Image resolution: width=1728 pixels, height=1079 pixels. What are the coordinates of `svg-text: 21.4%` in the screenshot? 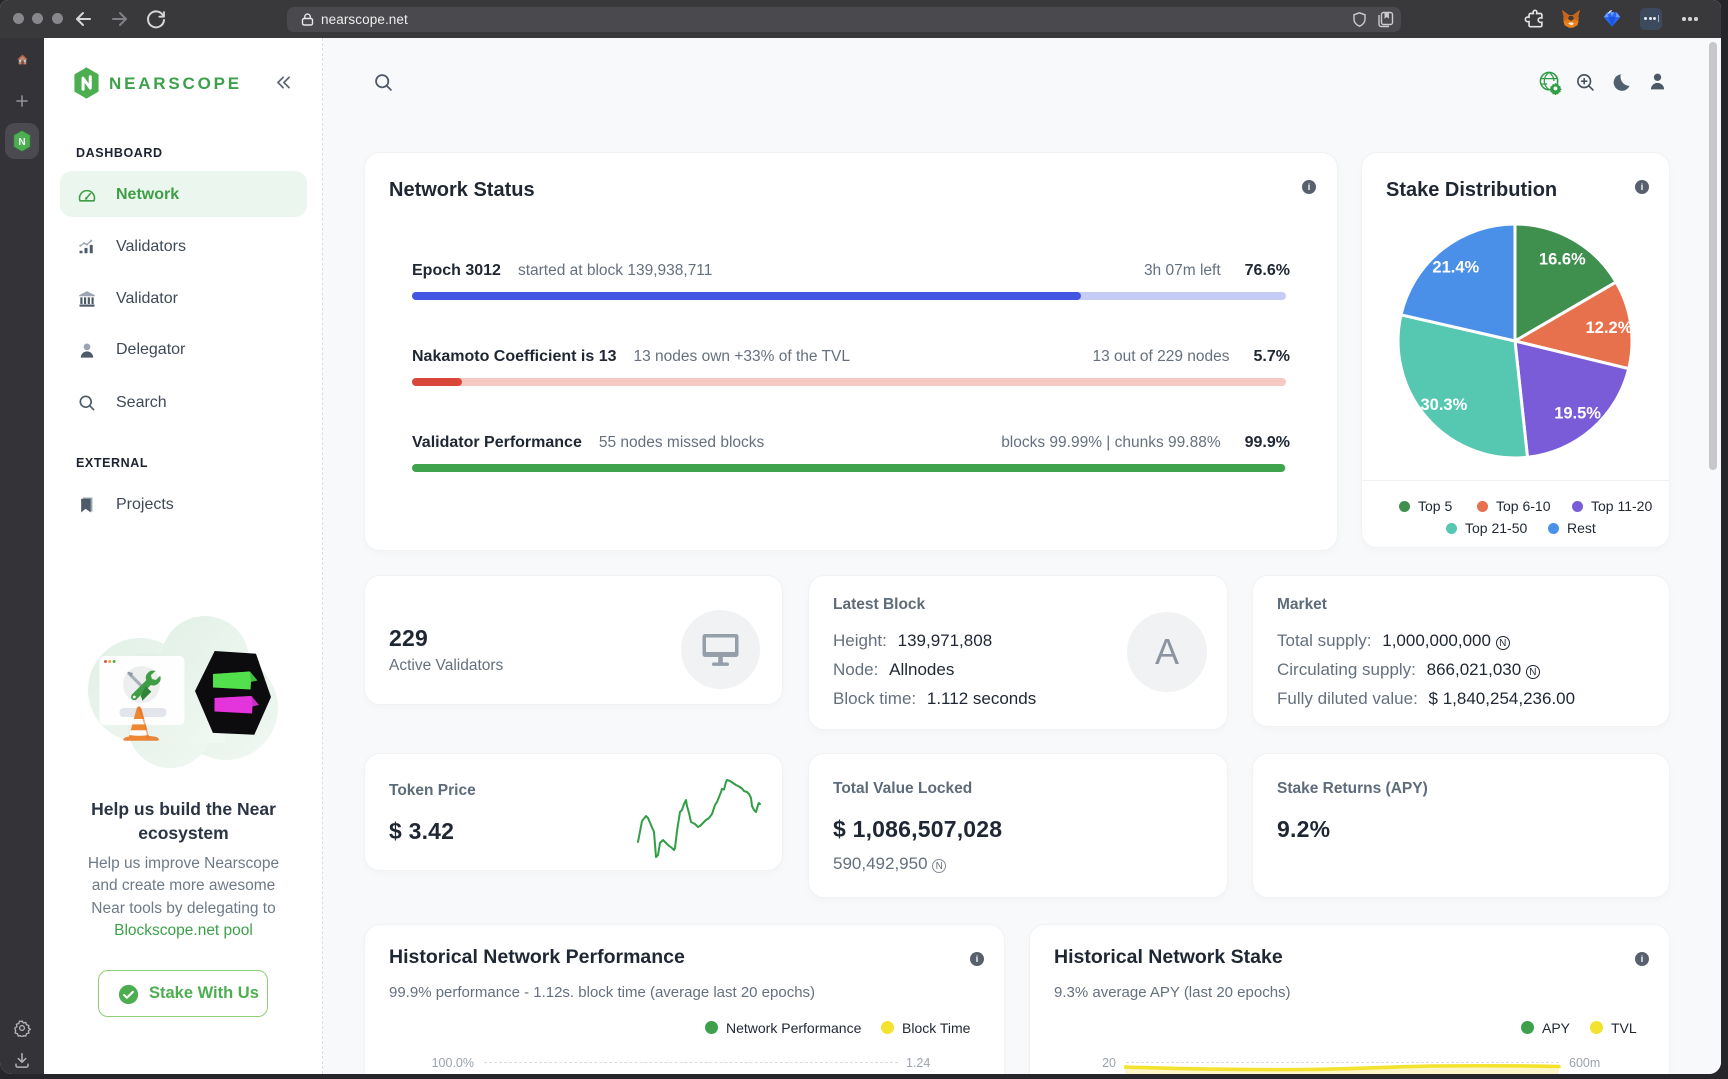 It's located at (1455, 268).